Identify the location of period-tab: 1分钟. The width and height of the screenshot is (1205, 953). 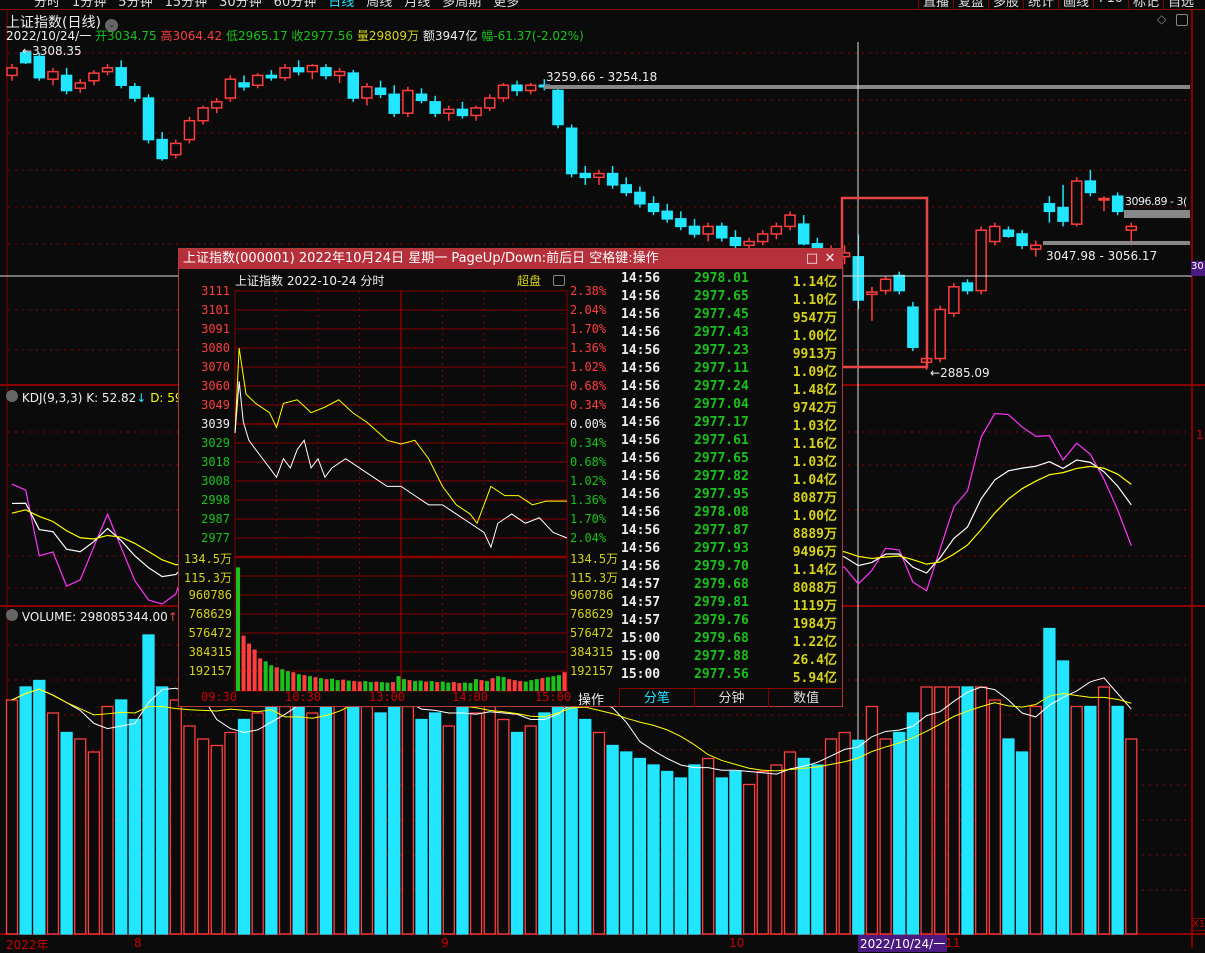
(89, 5).